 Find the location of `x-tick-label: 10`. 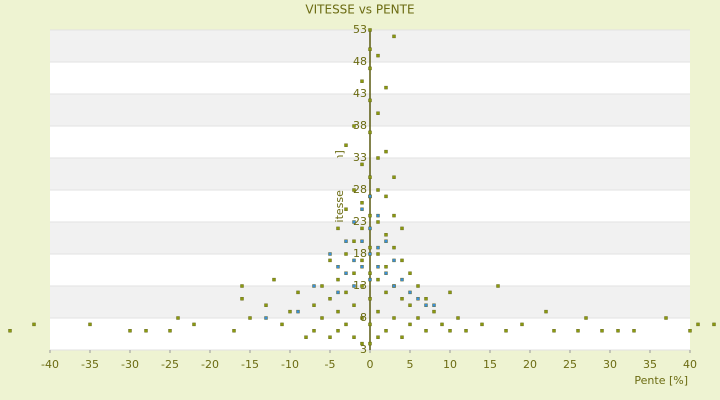

x-tick-label: 10 is located at coordinates (450, 364).